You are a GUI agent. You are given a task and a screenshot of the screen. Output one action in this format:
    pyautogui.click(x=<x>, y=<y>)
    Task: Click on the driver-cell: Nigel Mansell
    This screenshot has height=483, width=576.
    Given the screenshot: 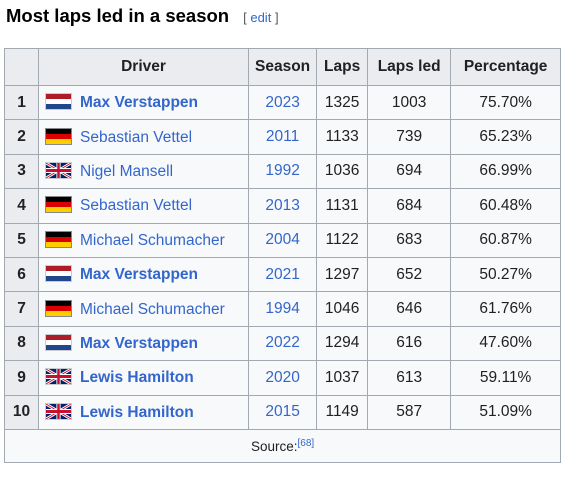 What is the action you would take?
    pyautogui.click(x=143, y=171)
    